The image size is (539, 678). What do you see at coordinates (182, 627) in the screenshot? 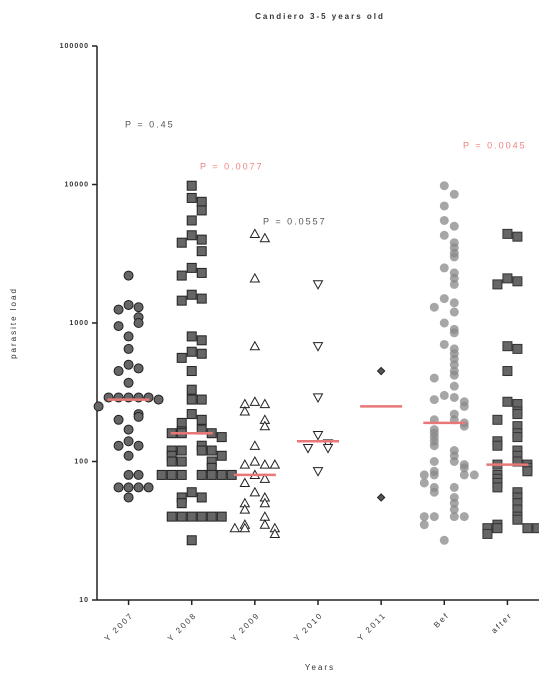
I see `x-tick-label: Y 2008` at bounding box center [182, 627].